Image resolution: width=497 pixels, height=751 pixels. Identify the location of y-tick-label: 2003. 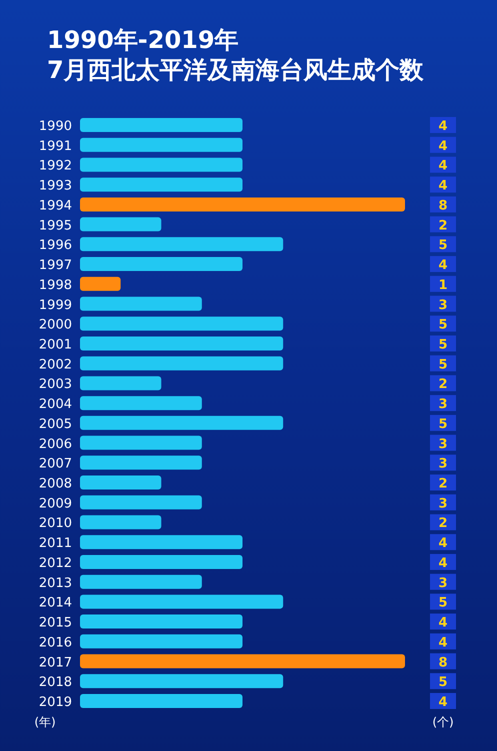
(55, 384).